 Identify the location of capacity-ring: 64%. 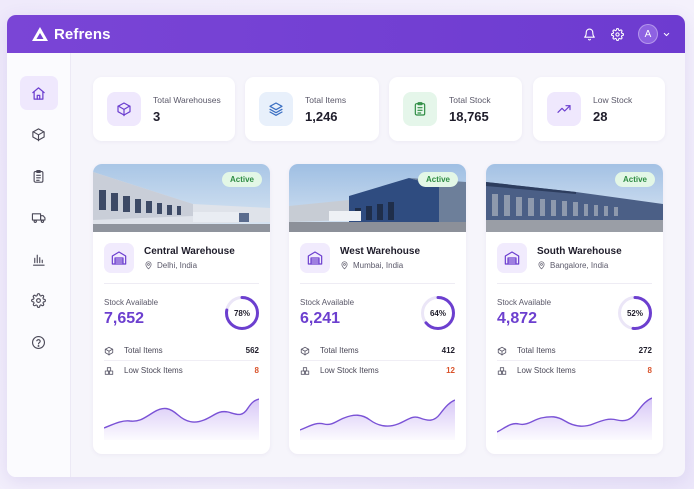
(438, 313).